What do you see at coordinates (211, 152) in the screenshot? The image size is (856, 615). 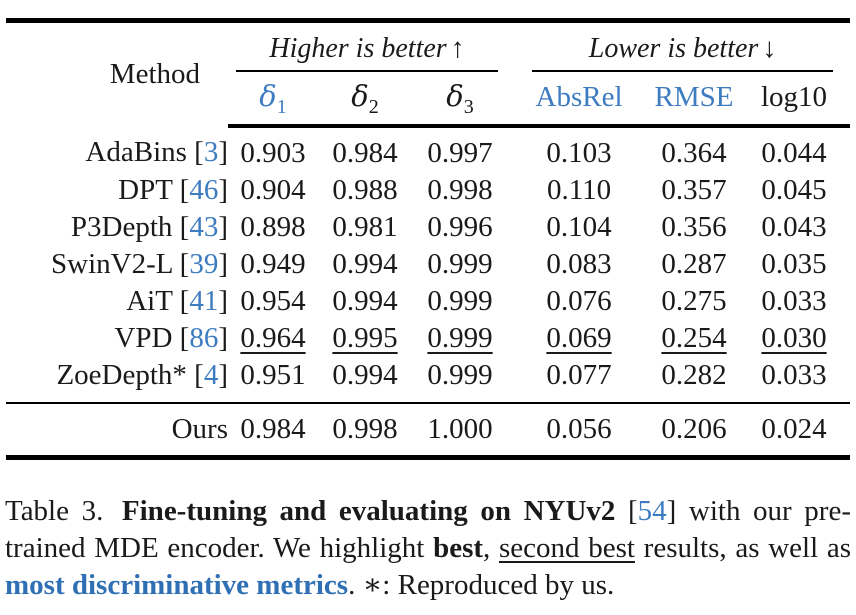 I see `citation-link: [3]` at bounding box center [211, 152].